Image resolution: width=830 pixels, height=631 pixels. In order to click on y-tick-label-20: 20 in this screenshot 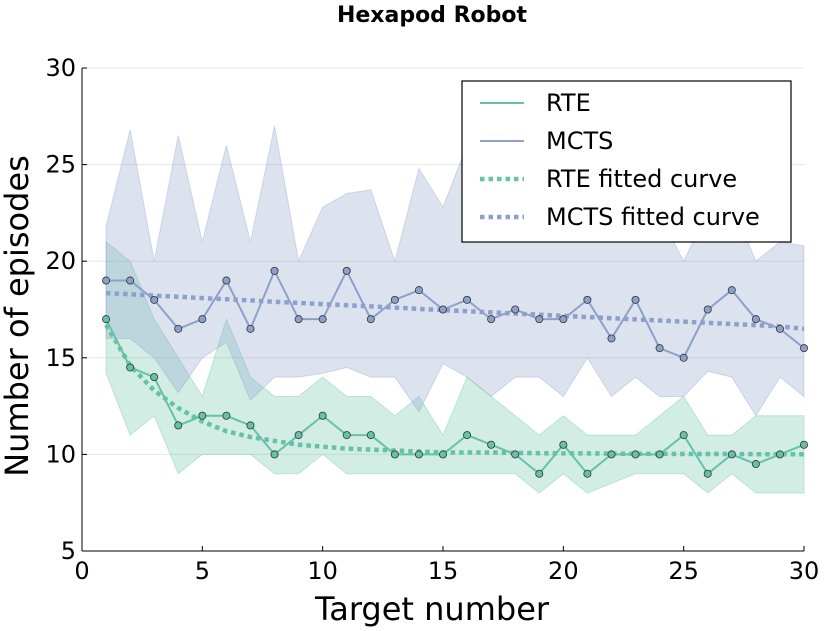, I will do `click(60, 261)`.